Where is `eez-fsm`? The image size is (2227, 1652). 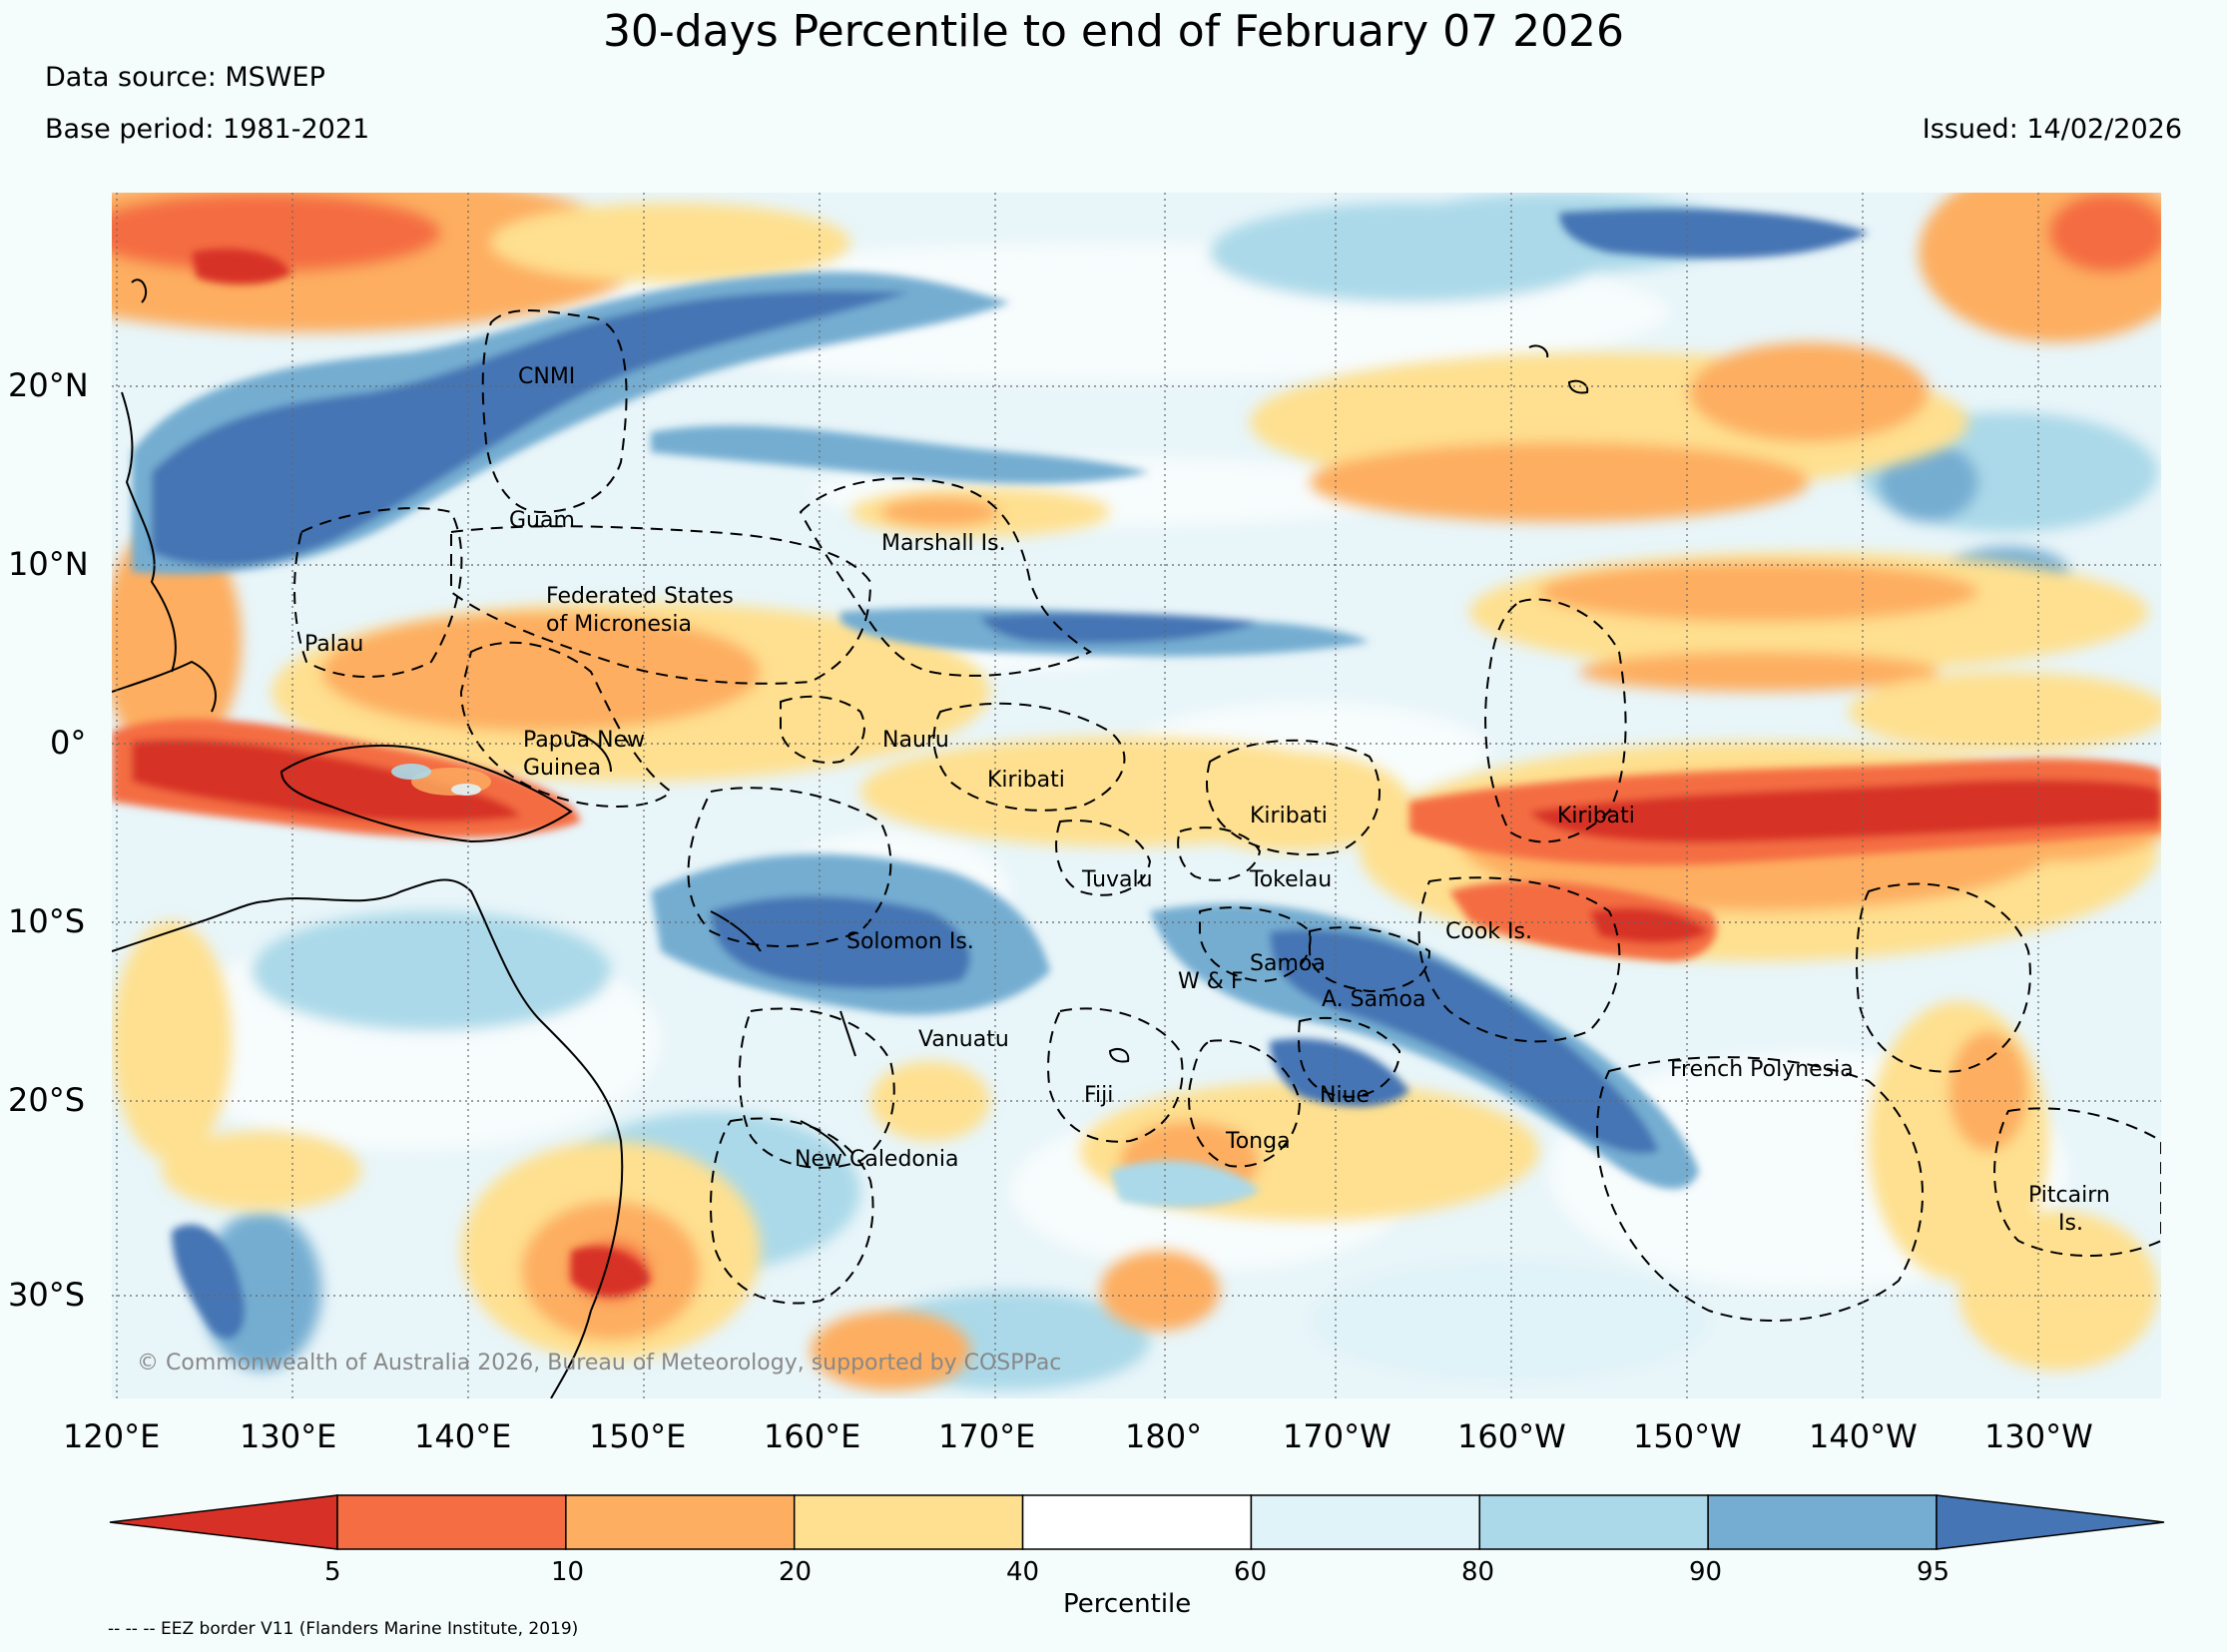 eez-fsm is located at coordinates (661, 605).